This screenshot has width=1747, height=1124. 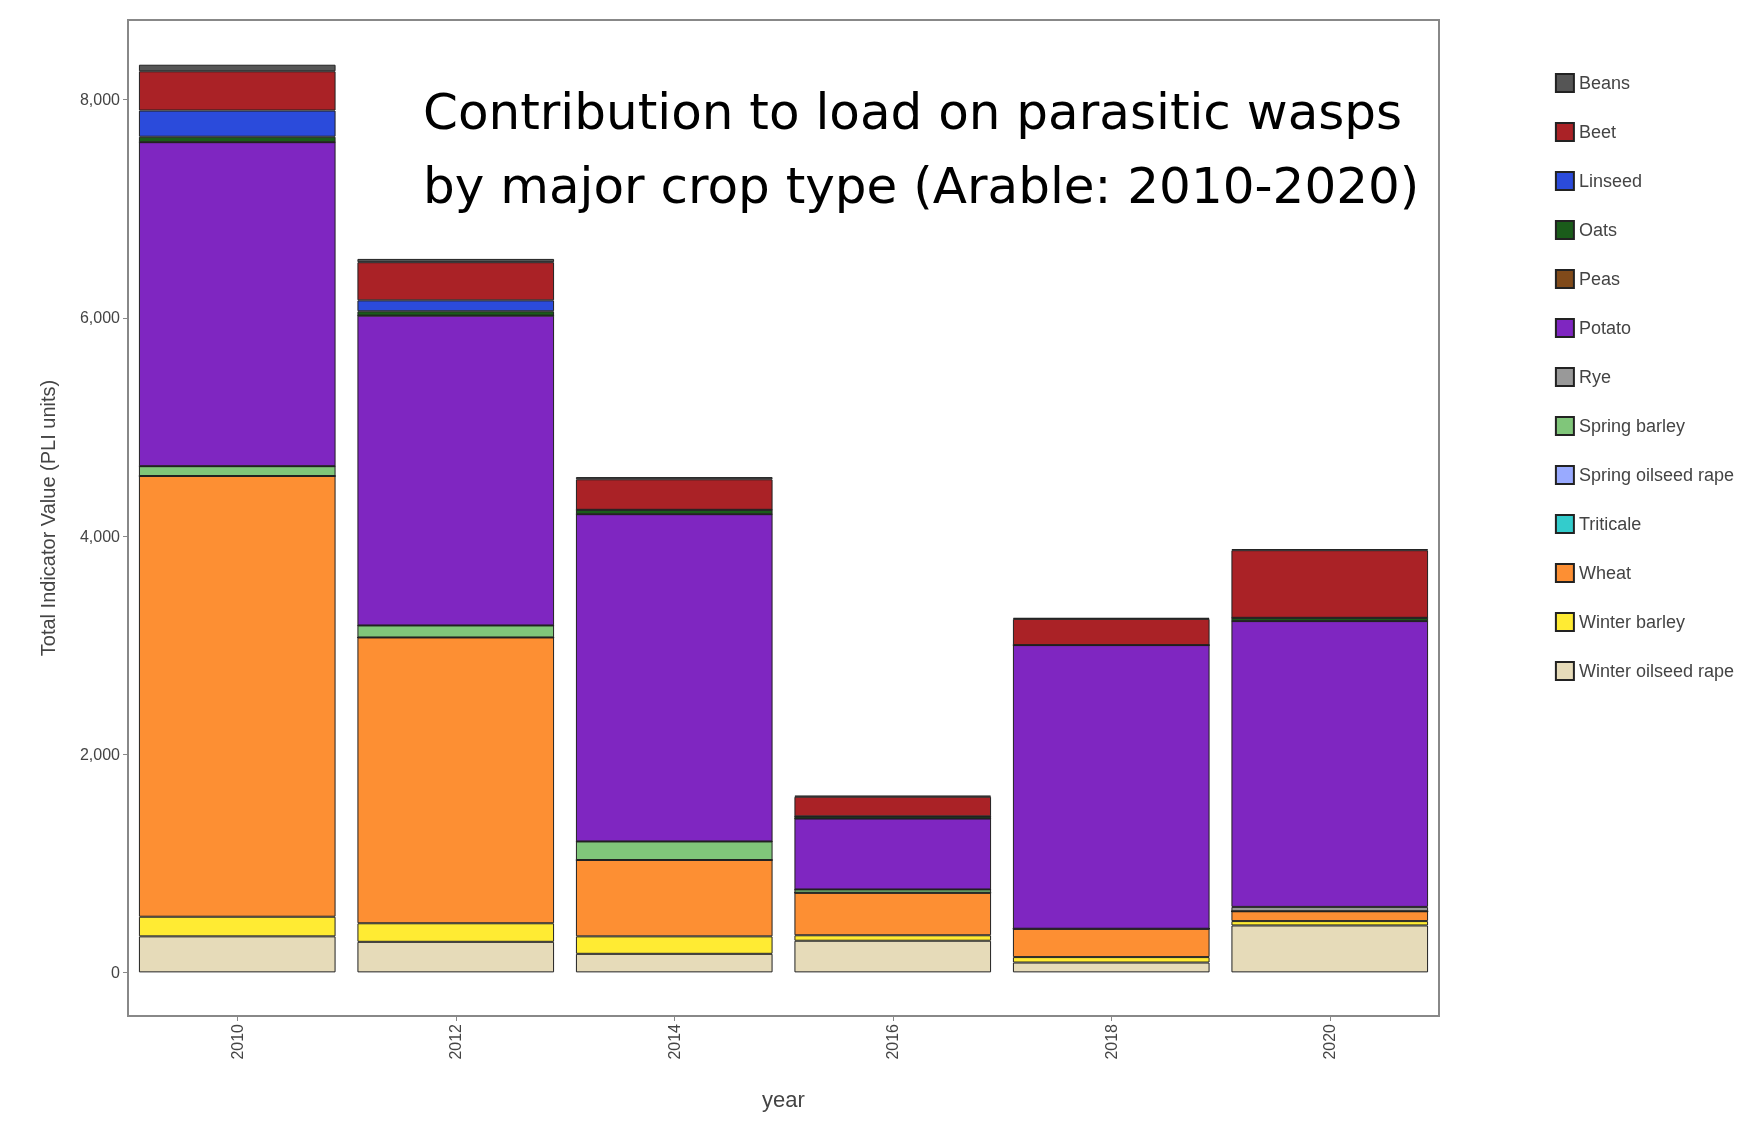 What do you see at coordinates (1597, 132) in the screenshot?
I see `legend-label: Beet` at bounding box center [1597, 132].